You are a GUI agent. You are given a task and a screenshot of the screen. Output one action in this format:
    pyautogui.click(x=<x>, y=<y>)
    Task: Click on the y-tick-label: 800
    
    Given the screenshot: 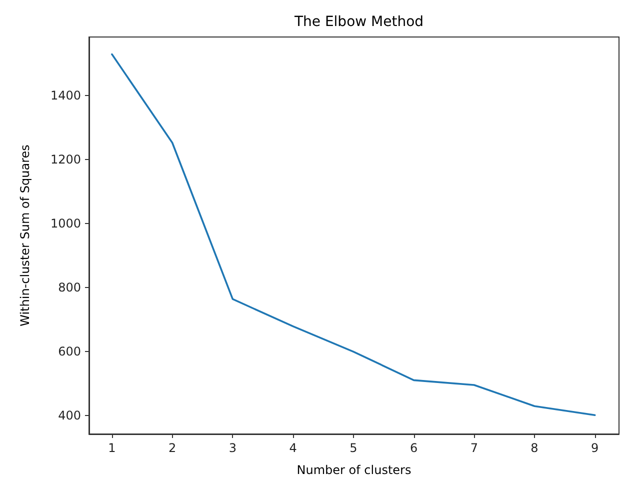 What is the action you would take?
    pyautogui.click(x=69, y=287)
    